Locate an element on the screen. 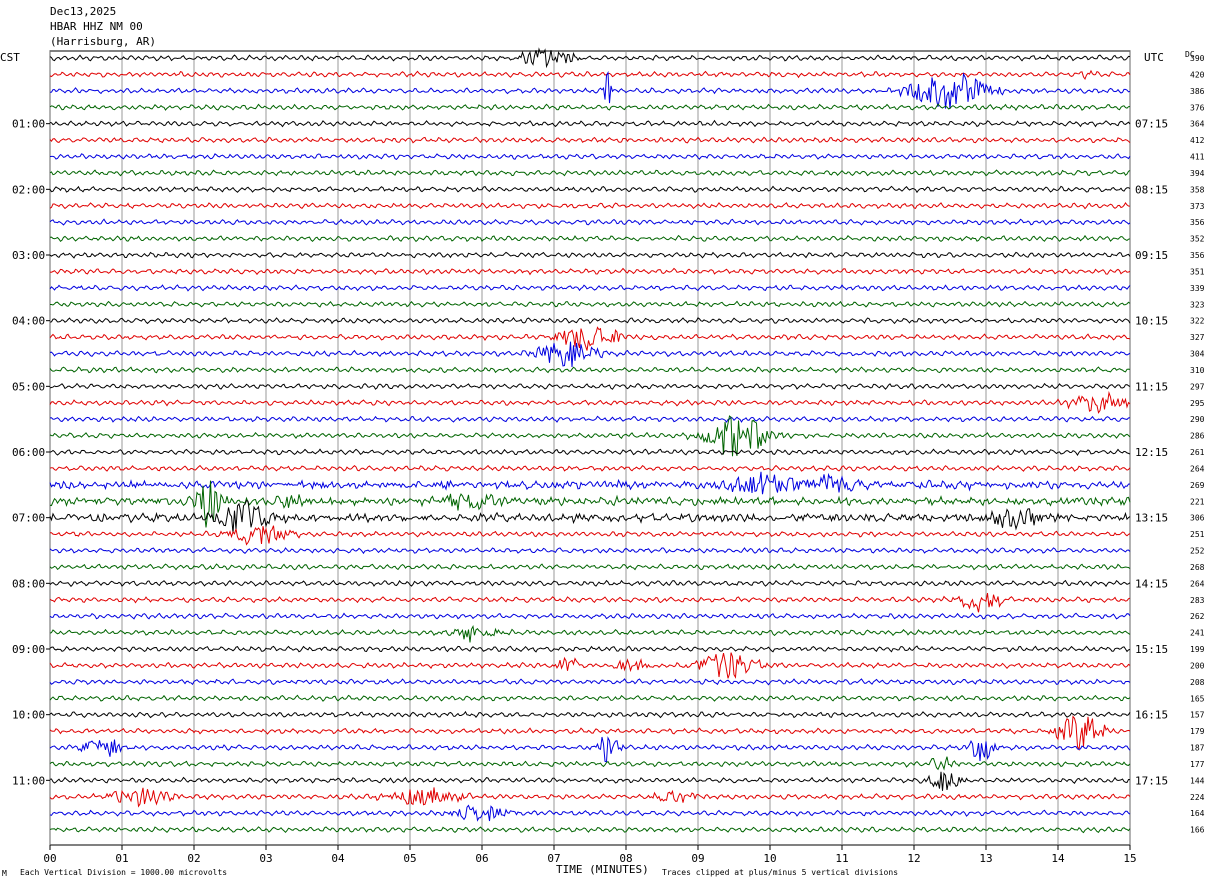 This screenshot has height=886, width=1210. left-time-label: 05:00 is located at coordinates (28, 386).